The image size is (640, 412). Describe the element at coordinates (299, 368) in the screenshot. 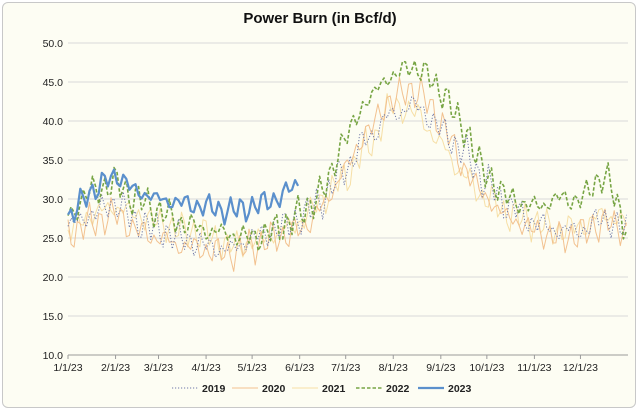

I see `x-tick-label: 6/1/23` at that location.